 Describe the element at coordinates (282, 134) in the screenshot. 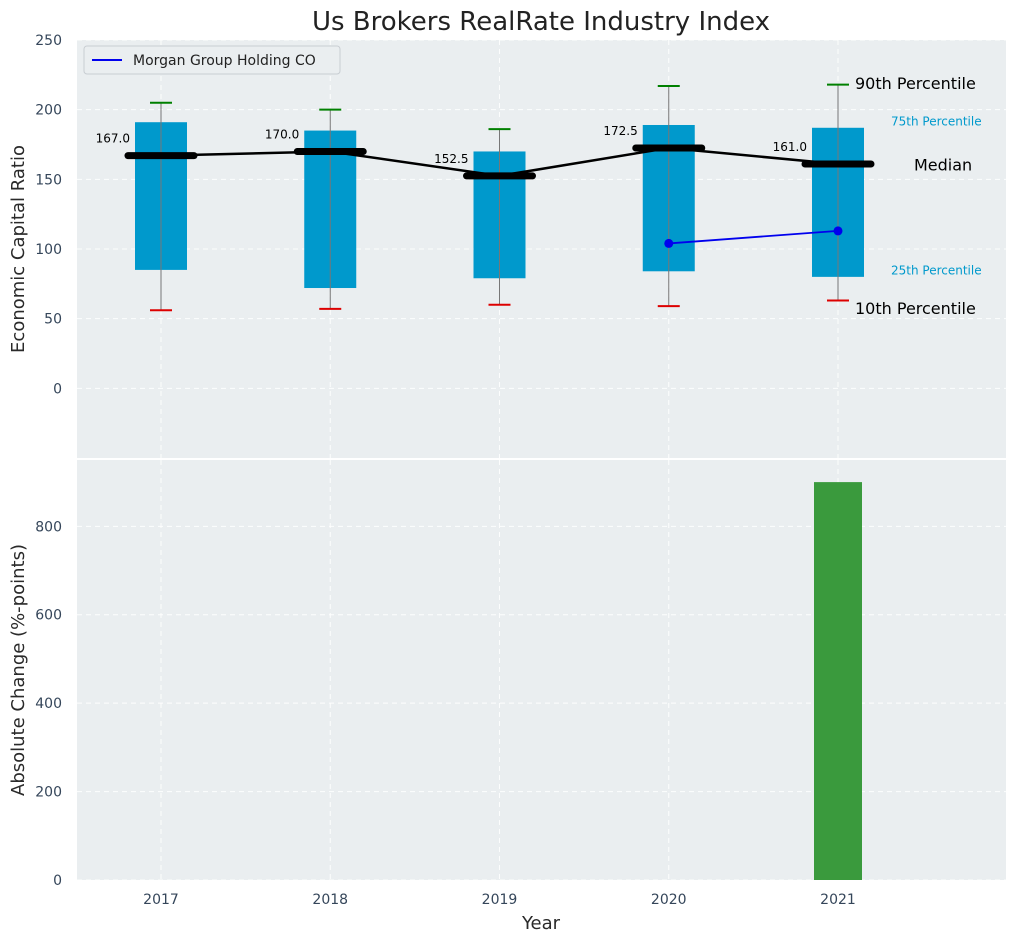

I see `median-label-2018: 170.0` at that location.